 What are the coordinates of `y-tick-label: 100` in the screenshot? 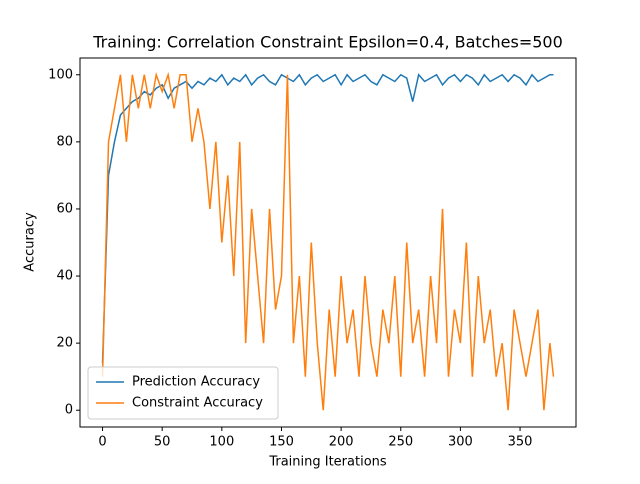 It's located at (60, 74).